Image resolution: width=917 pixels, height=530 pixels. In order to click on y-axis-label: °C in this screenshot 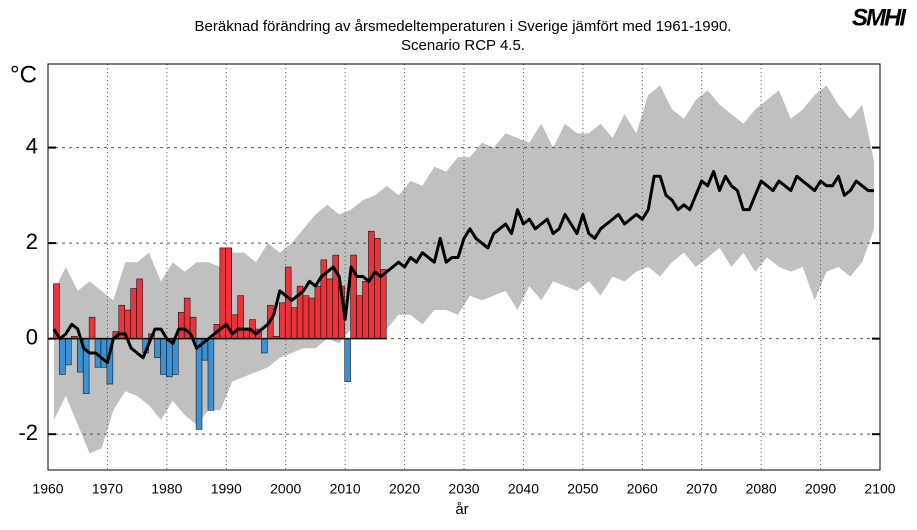, I will do `click(23, 74)`.